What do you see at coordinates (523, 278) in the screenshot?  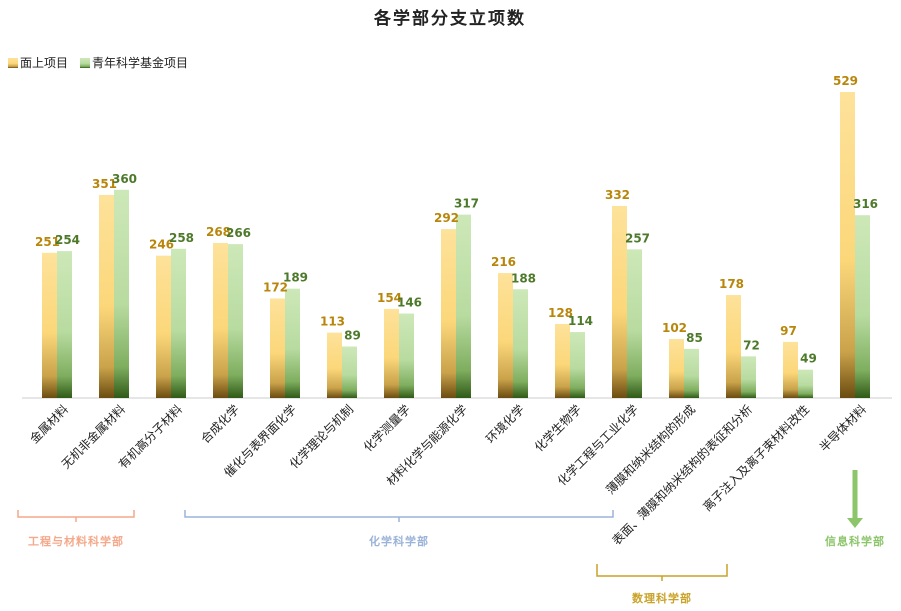 I see `value-label-series-2: 188` at bounding box center [523, 278].